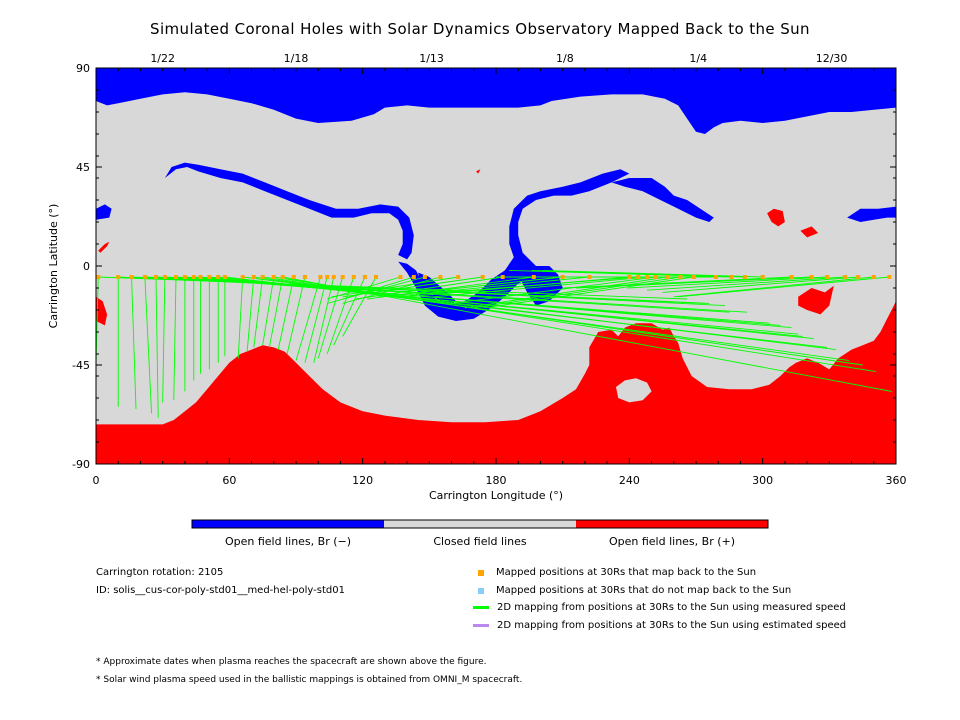 This screenshot has height=720, width=960. What do you see at coordinates (776, 217) in the screenshot?
I see `positive-patch-ne` at bounding box center [776, 217].